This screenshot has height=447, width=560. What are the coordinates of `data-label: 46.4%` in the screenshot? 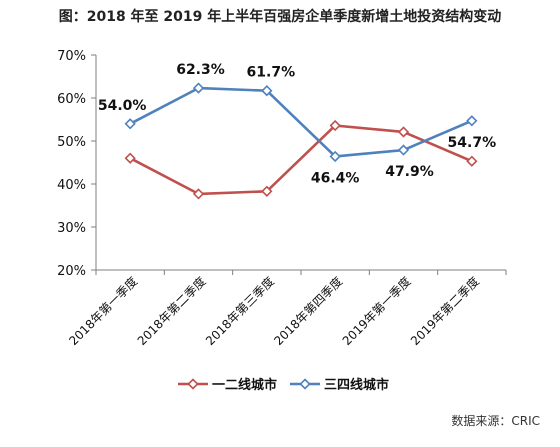 It's located at (335, 178).